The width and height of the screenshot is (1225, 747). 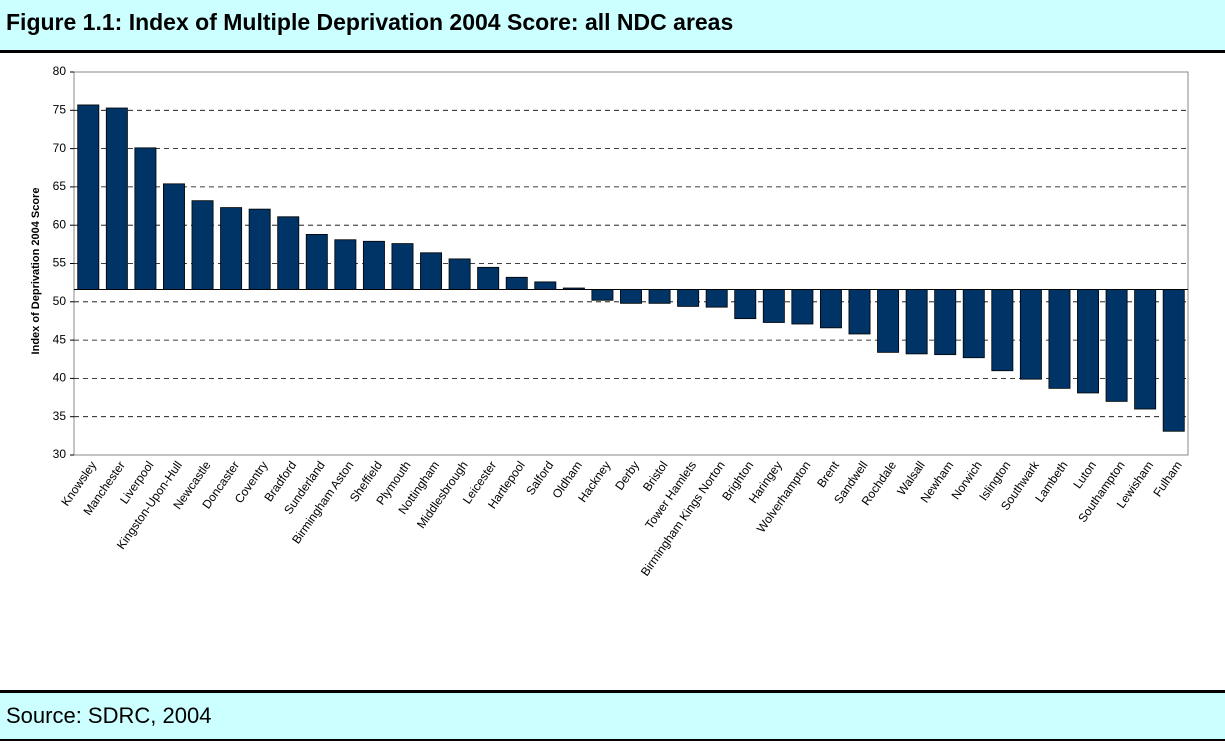 I want to click on y-tick-label: 55, so click(x=60, y=263).